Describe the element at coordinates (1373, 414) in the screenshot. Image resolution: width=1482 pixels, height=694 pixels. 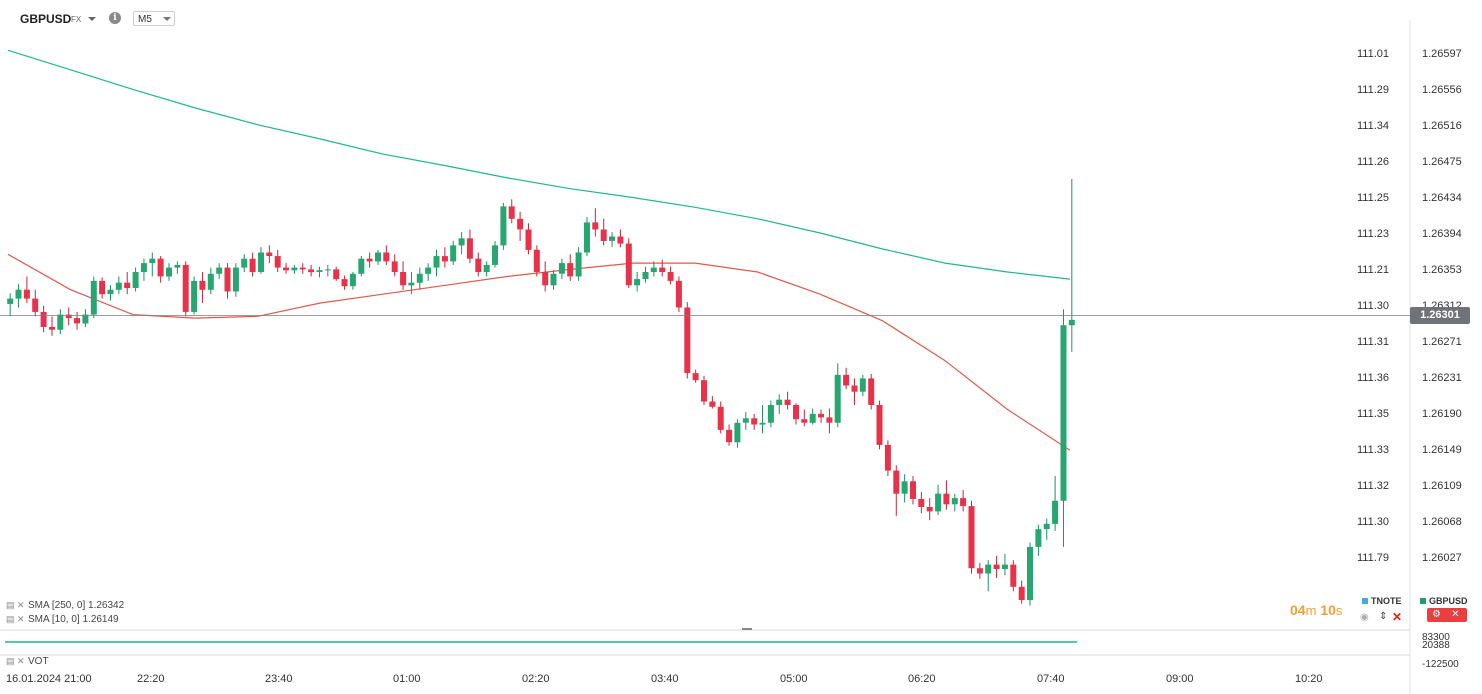
I see `y-tick-label-left: 111.35` at that location.